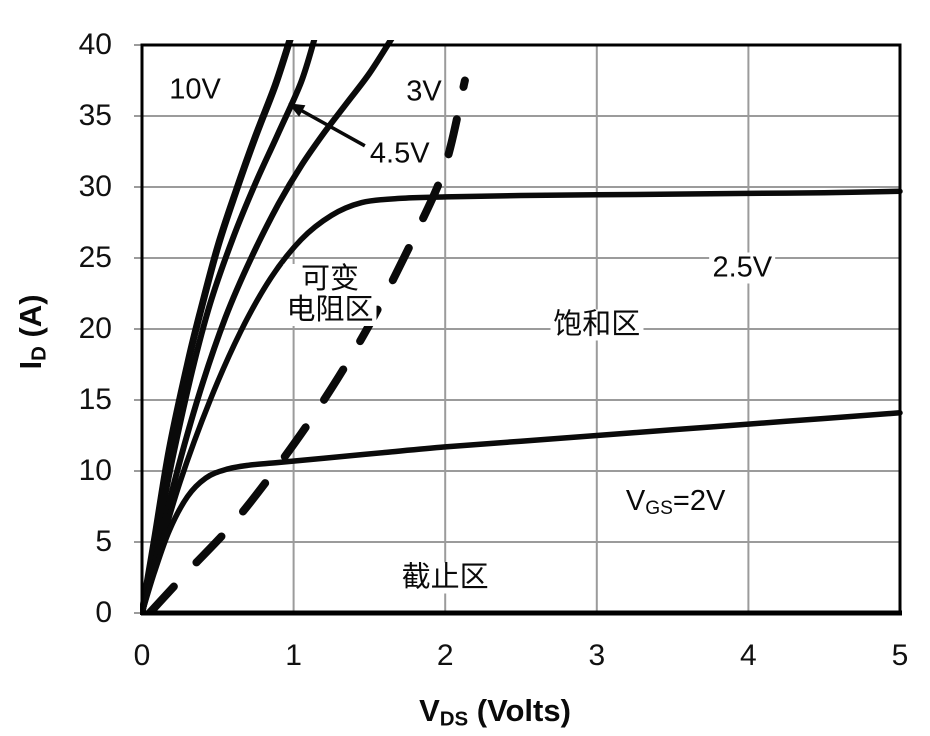 The height and width of the screenshot is (736, 930). What do you see at coordinates (330, 127) in the screenshot?
I see `label-leader-line-4.5V` at bounding box center [330, 127].